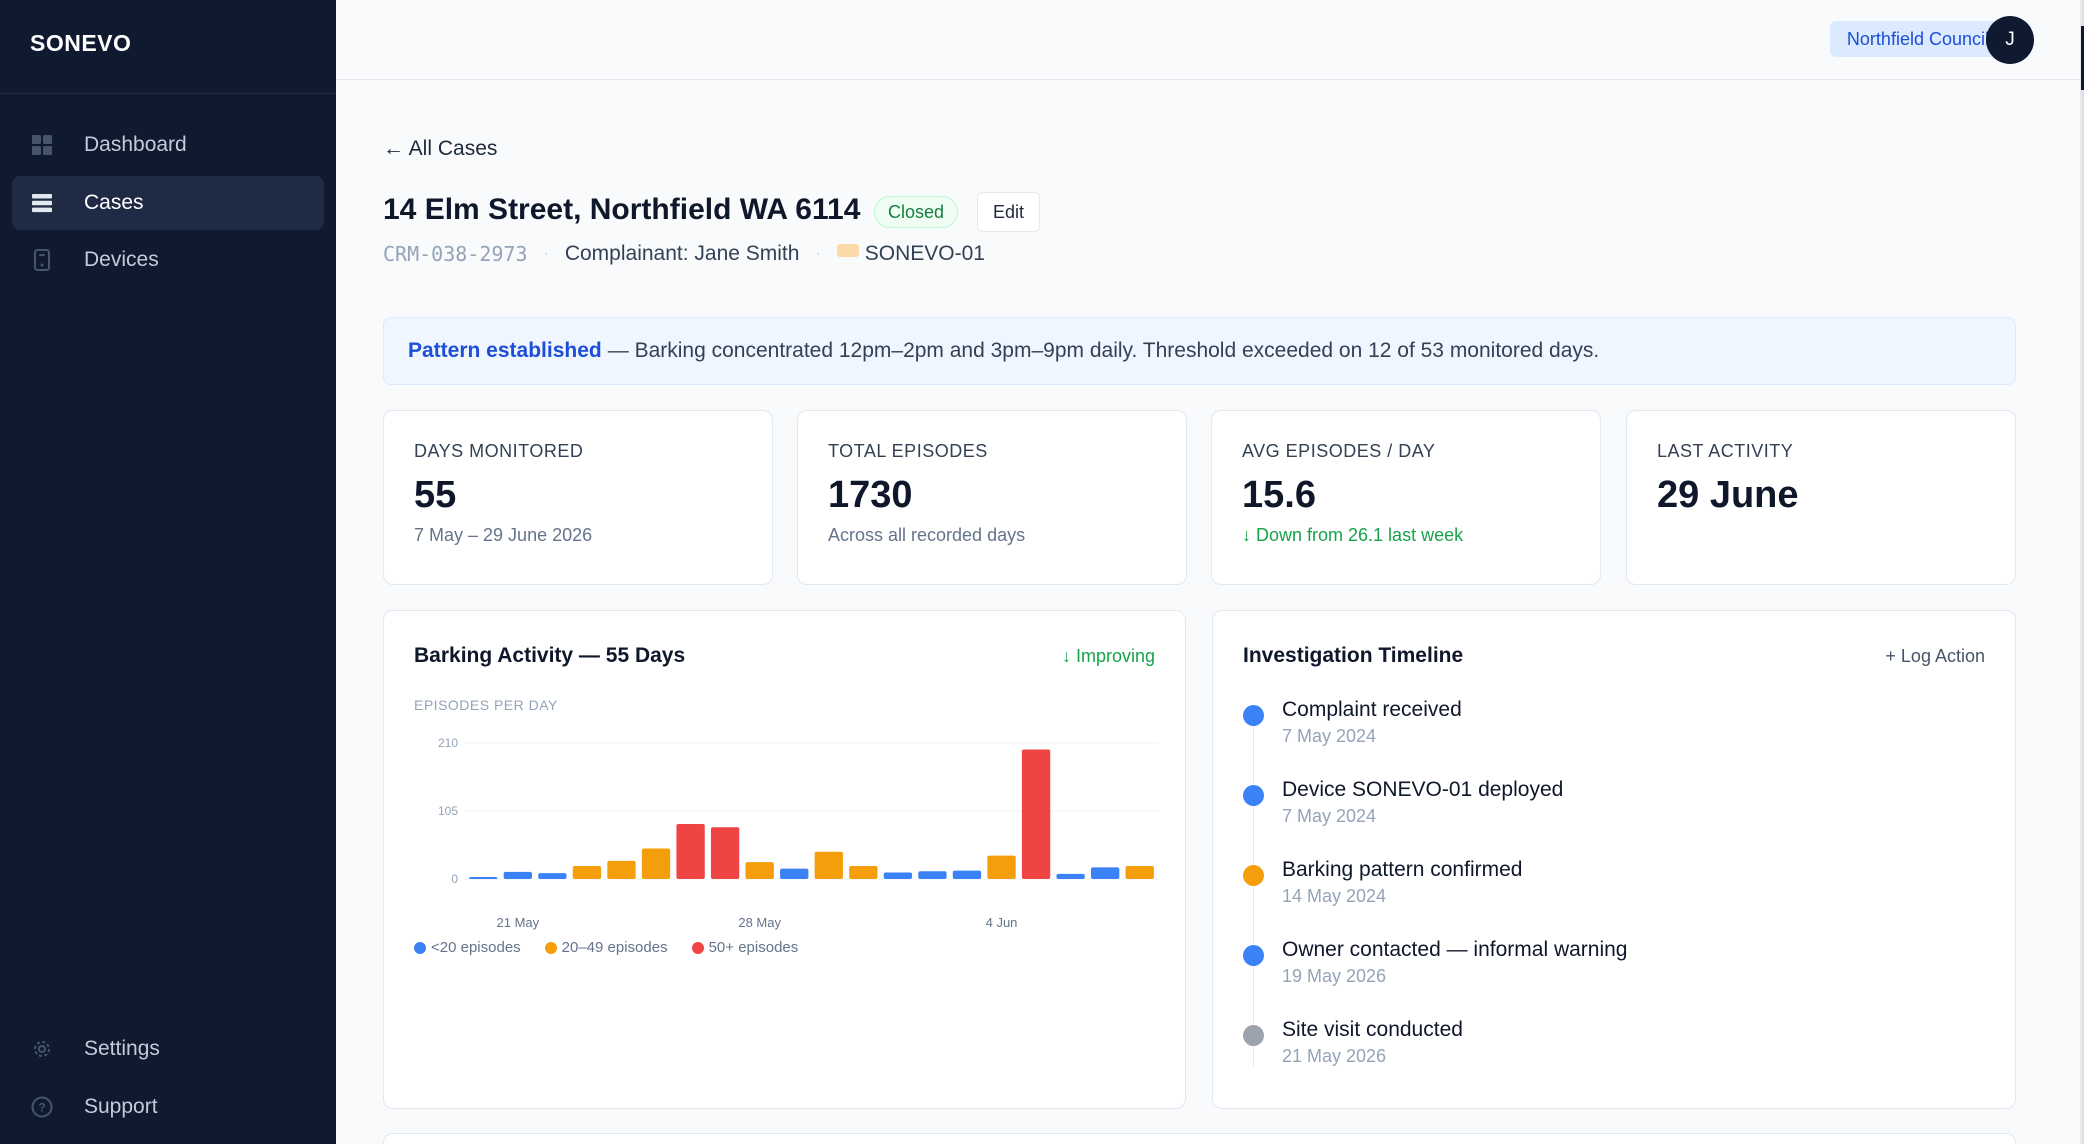 Image resolution: width=2084 pixels, height=1144 pixels. What do you see at coordinates (435, 495) in the screenshot?
I see `stat-value: 55` at bounding box center [435, 495].